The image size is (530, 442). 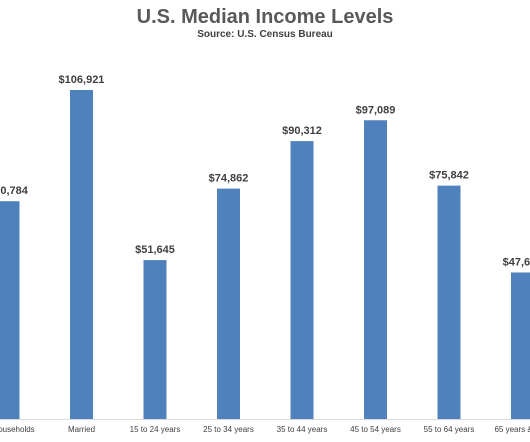 What do you see at coordinates (376, 110) in the screenshot?
I see `data-label: $97,089` at bounding box center [376, 110].